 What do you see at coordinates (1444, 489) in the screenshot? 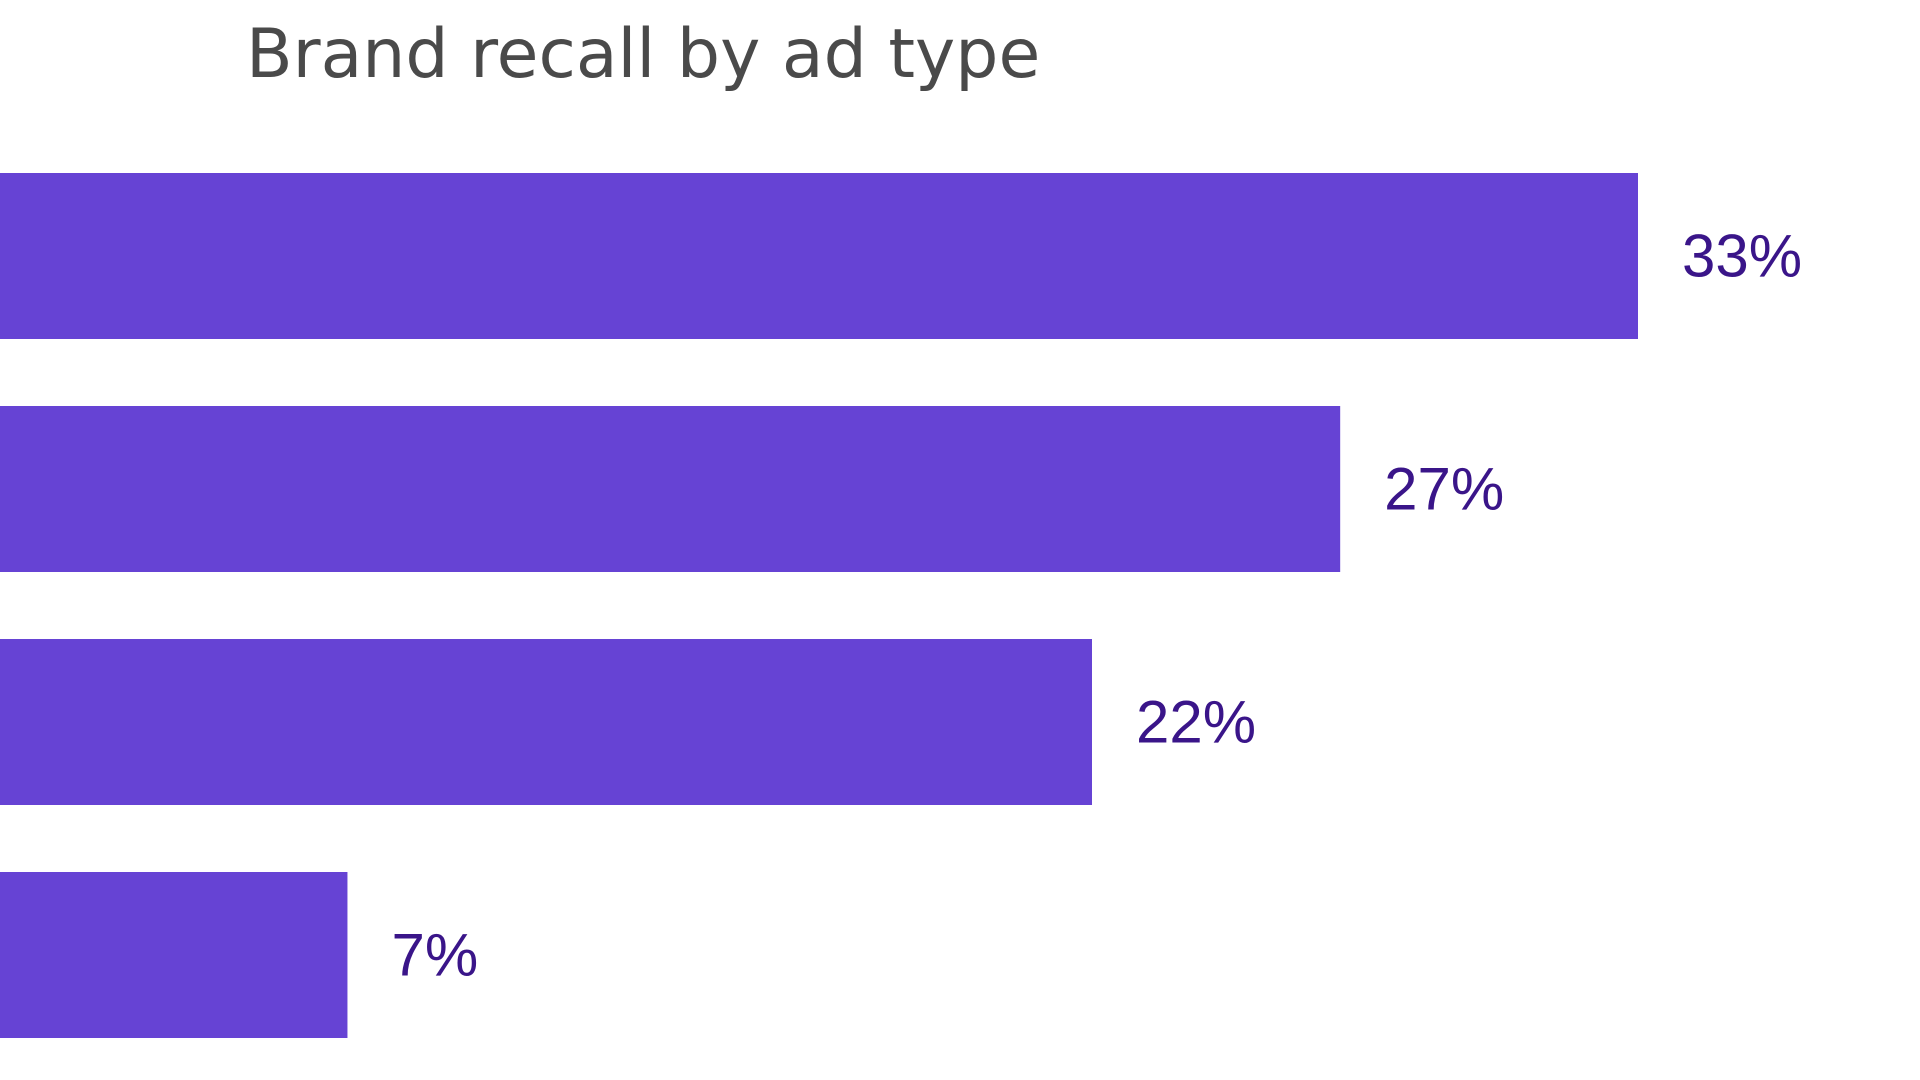
I see `bar-value-label-1: 27%` at bounding box center [1444, 489].